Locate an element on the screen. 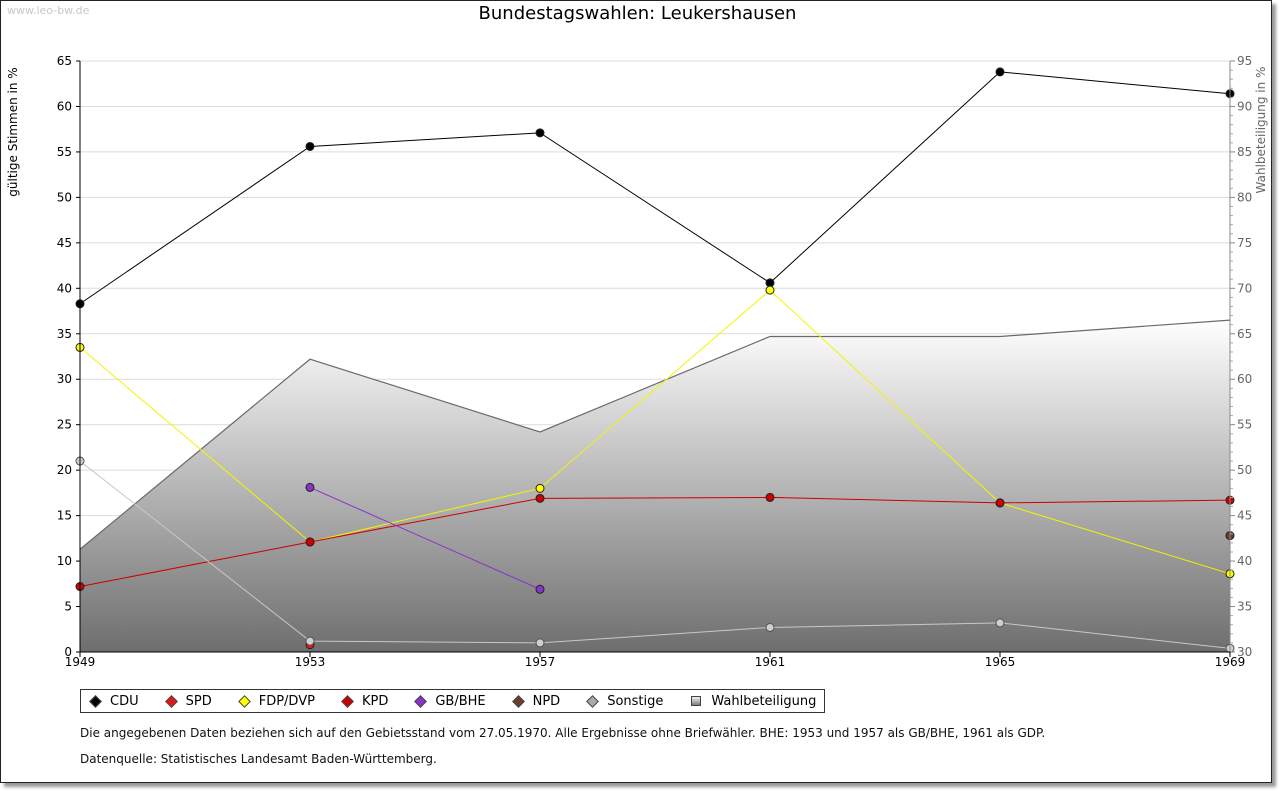 The height and width of the screenshot is (791, 1280). legend-item-wahlbeteiligung: Wahlbeteiligung is located at coordinates (750, 701).